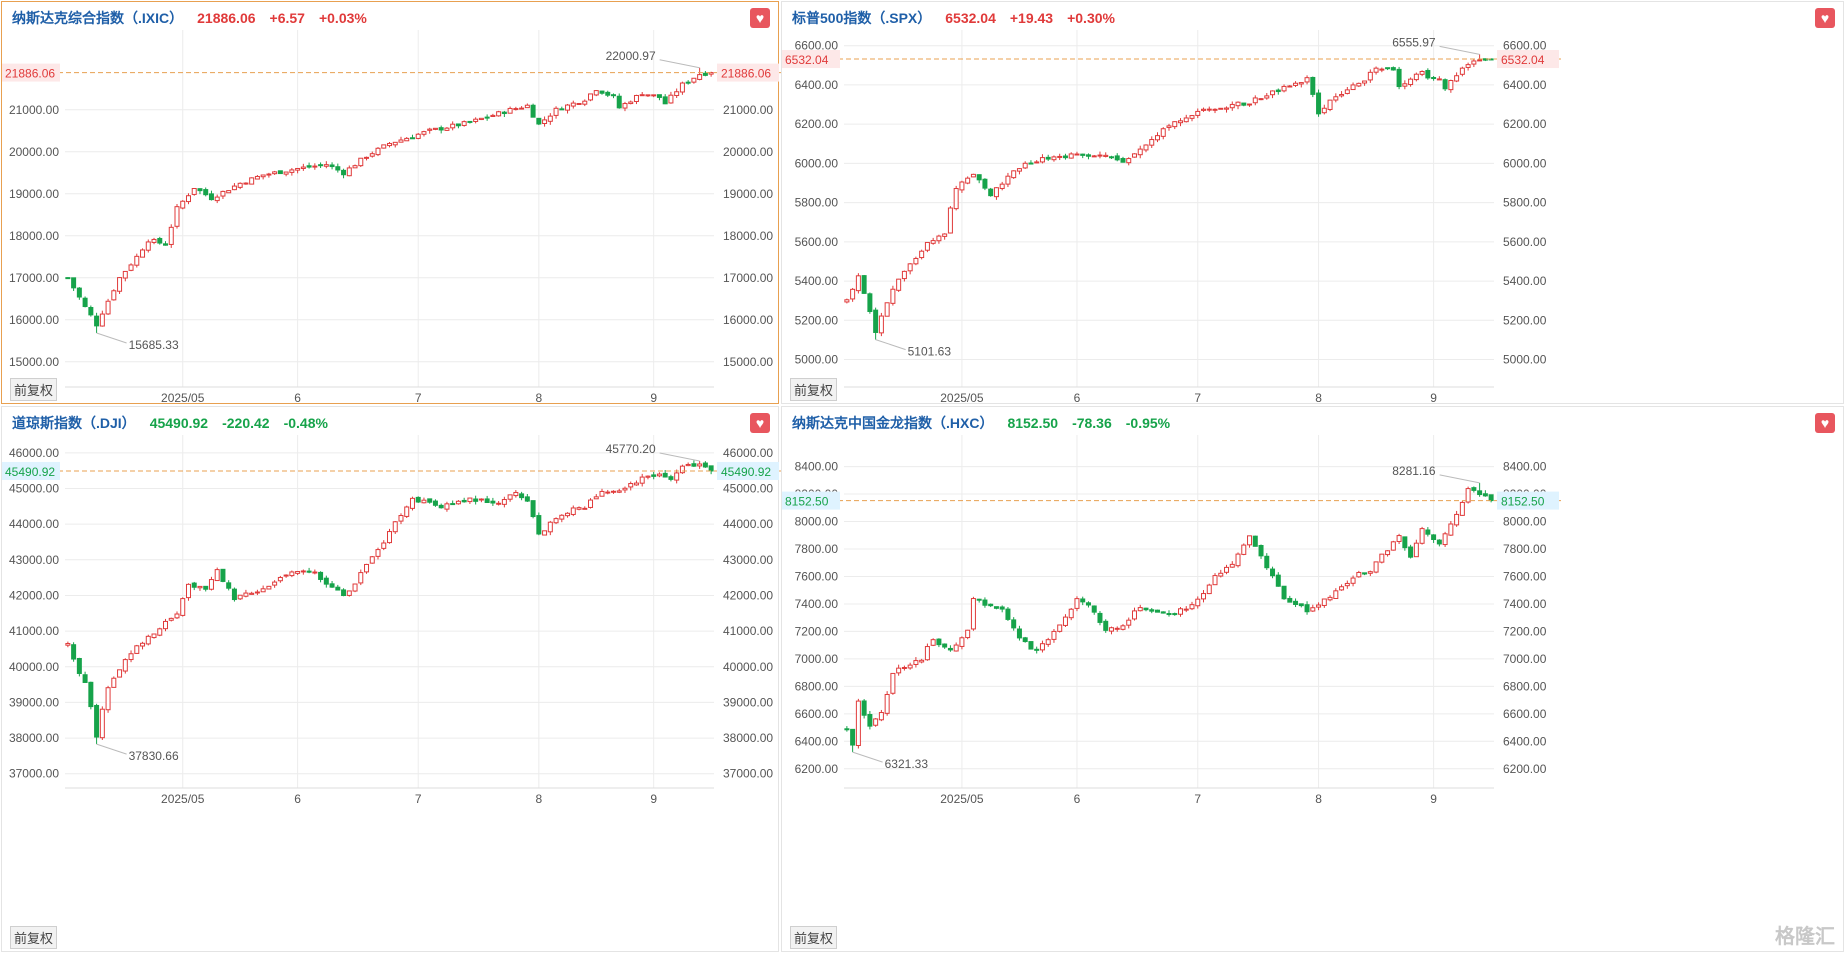 This screenshot has height=953, width=1845. What do you see at coordinates (154, 756) in the screenshot?
I see `low-value-label: 37830.66` at bounding box center [154, 756].